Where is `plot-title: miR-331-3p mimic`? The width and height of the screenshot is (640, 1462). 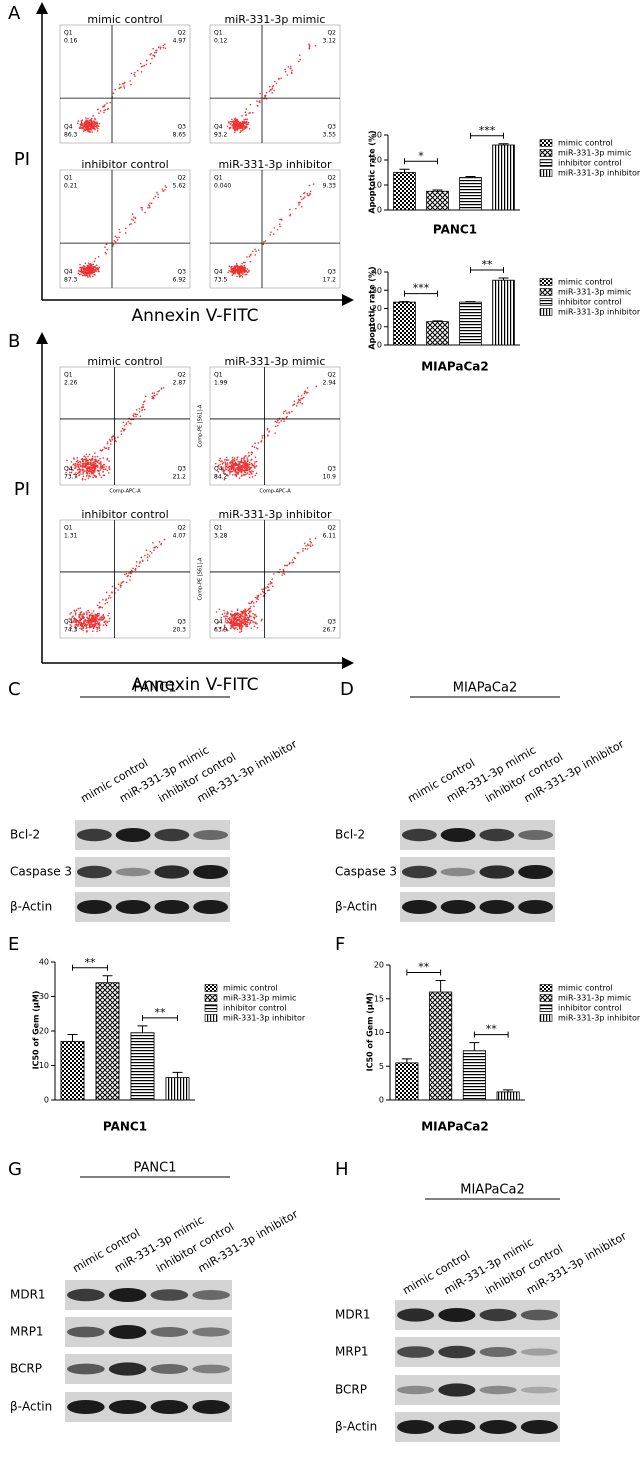 plot-title: miR-331-3p mimic is located at coordinates (275, 19).